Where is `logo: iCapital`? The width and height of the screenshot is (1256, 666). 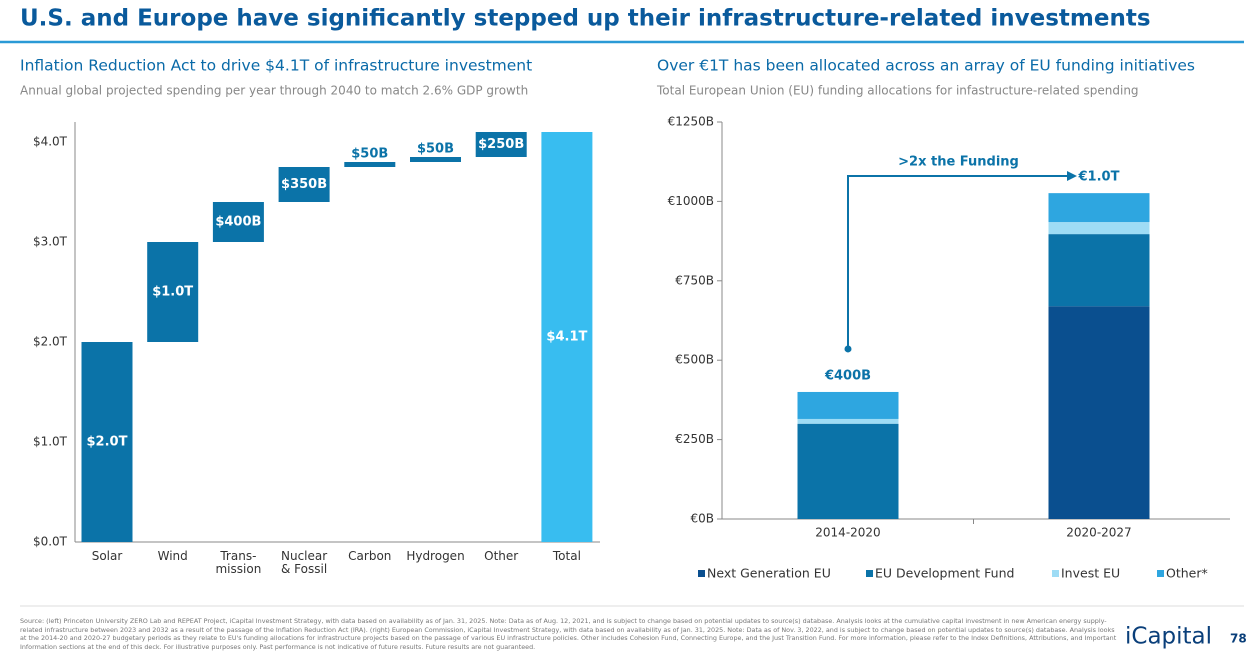
logo: iCapital is located at coordinates (1168, 637).